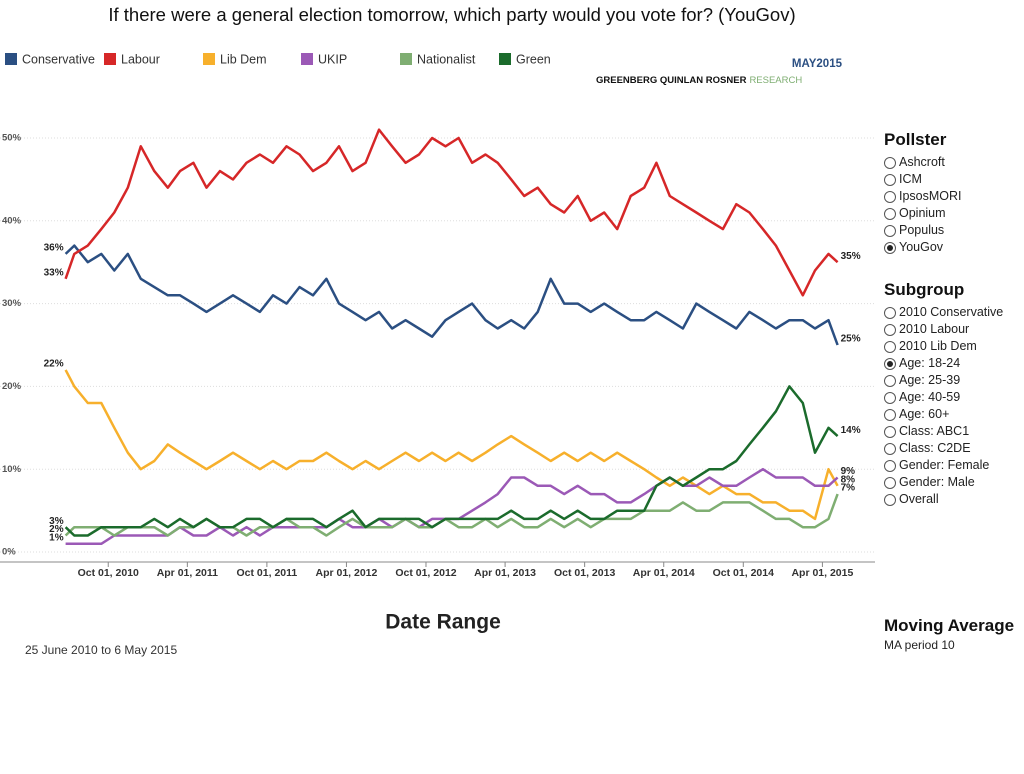 This screenshot has width=1024, height=774. Describe the element at coordinates (12, 220) in the screenshot. I see `y-tick-label: 40%` at that location.